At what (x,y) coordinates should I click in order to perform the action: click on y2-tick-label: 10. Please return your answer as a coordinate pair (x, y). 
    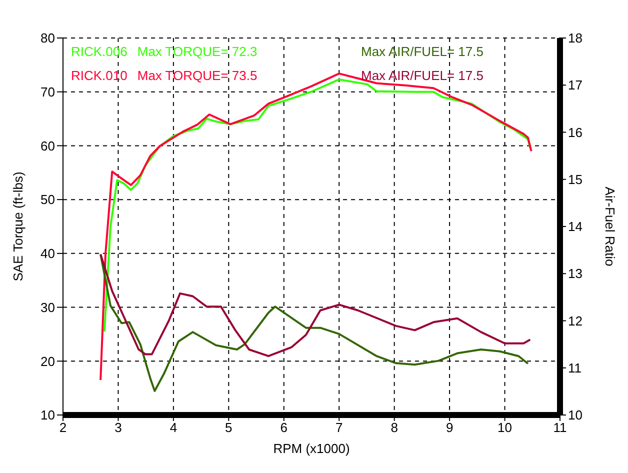
    Looking at the image, I should click on (575, 415).